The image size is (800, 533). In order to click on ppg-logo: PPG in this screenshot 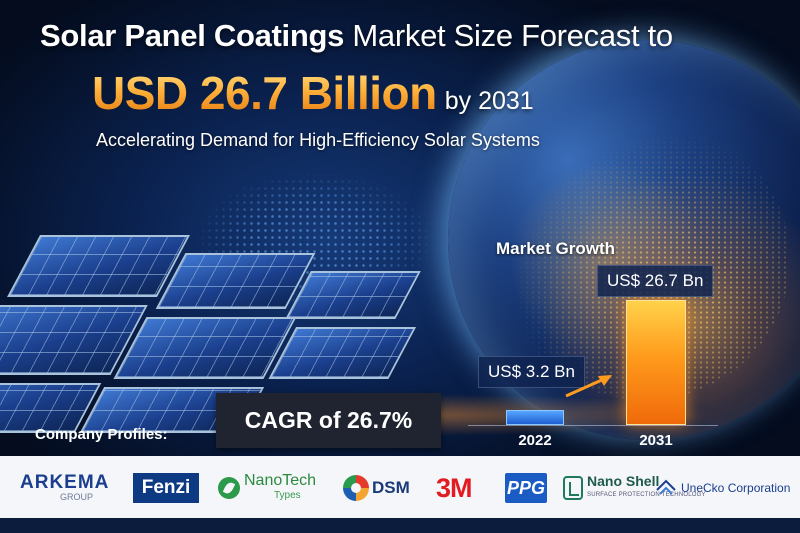, I will do `click(526, 488)`.